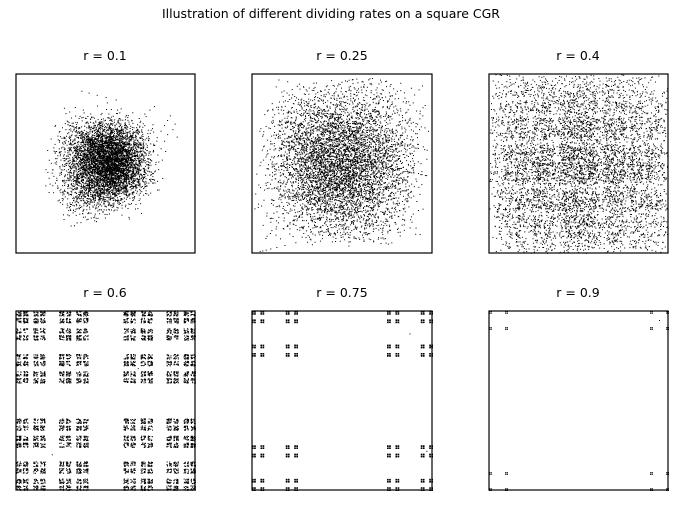  I want to click on subplot-6-points, so click(579, 401).